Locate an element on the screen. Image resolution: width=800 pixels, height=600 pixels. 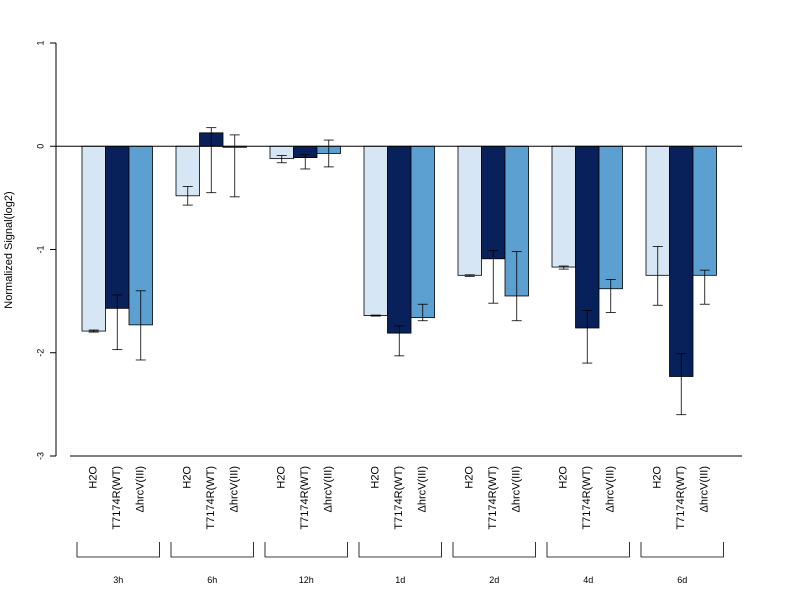
y-tick-label: -1 is located at coordinates (40, 249).